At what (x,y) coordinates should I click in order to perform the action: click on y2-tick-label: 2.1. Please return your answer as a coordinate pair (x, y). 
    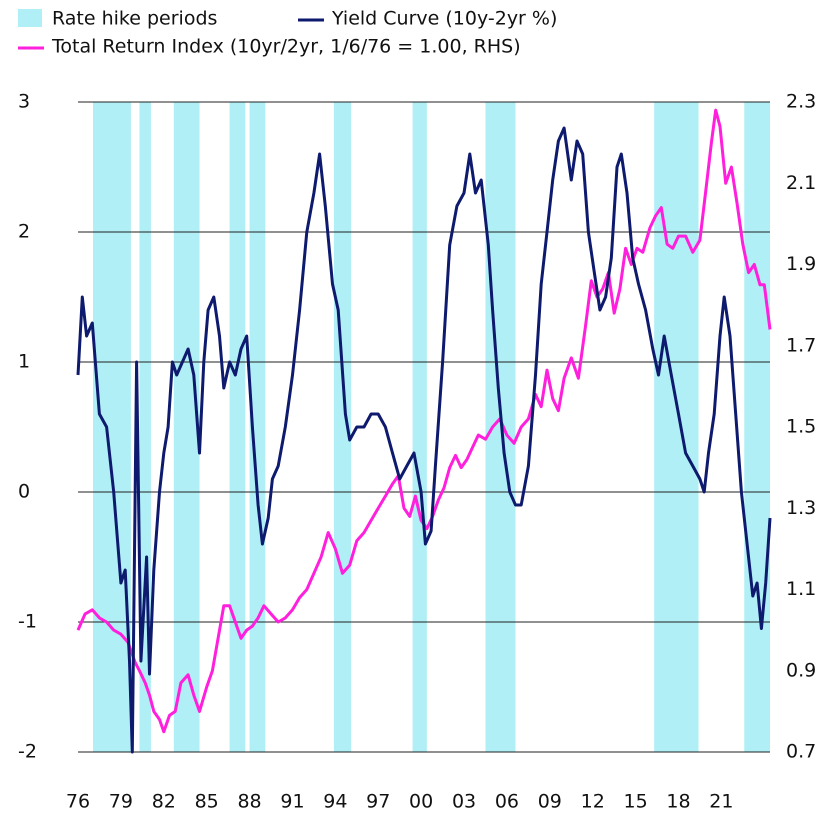
    Looking at the image, I should click on (801, 183).